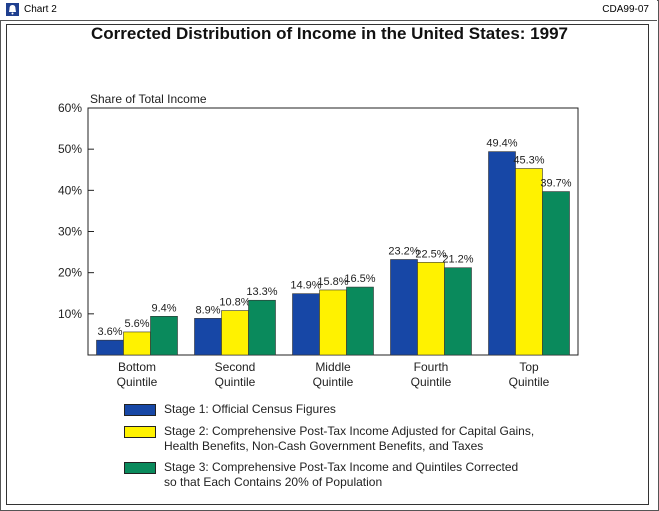  Describe the element at coordinates (430, 254) in the screenshot. I see `data-label: 22.5%` at that location.